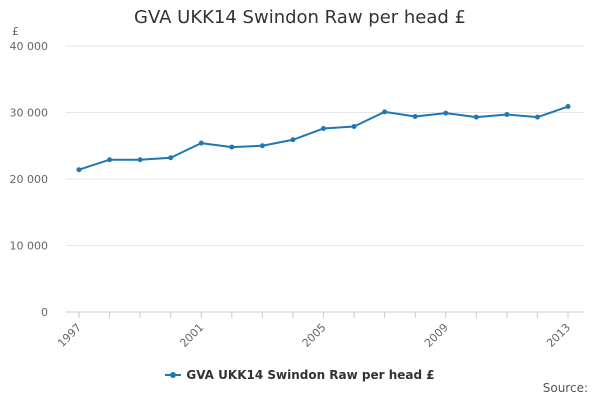 This screenshot has height=400, width=600. Describe the element at coordinates (29, 113) in the screenshot. I see `y-tick-label: 30 000` at that location.